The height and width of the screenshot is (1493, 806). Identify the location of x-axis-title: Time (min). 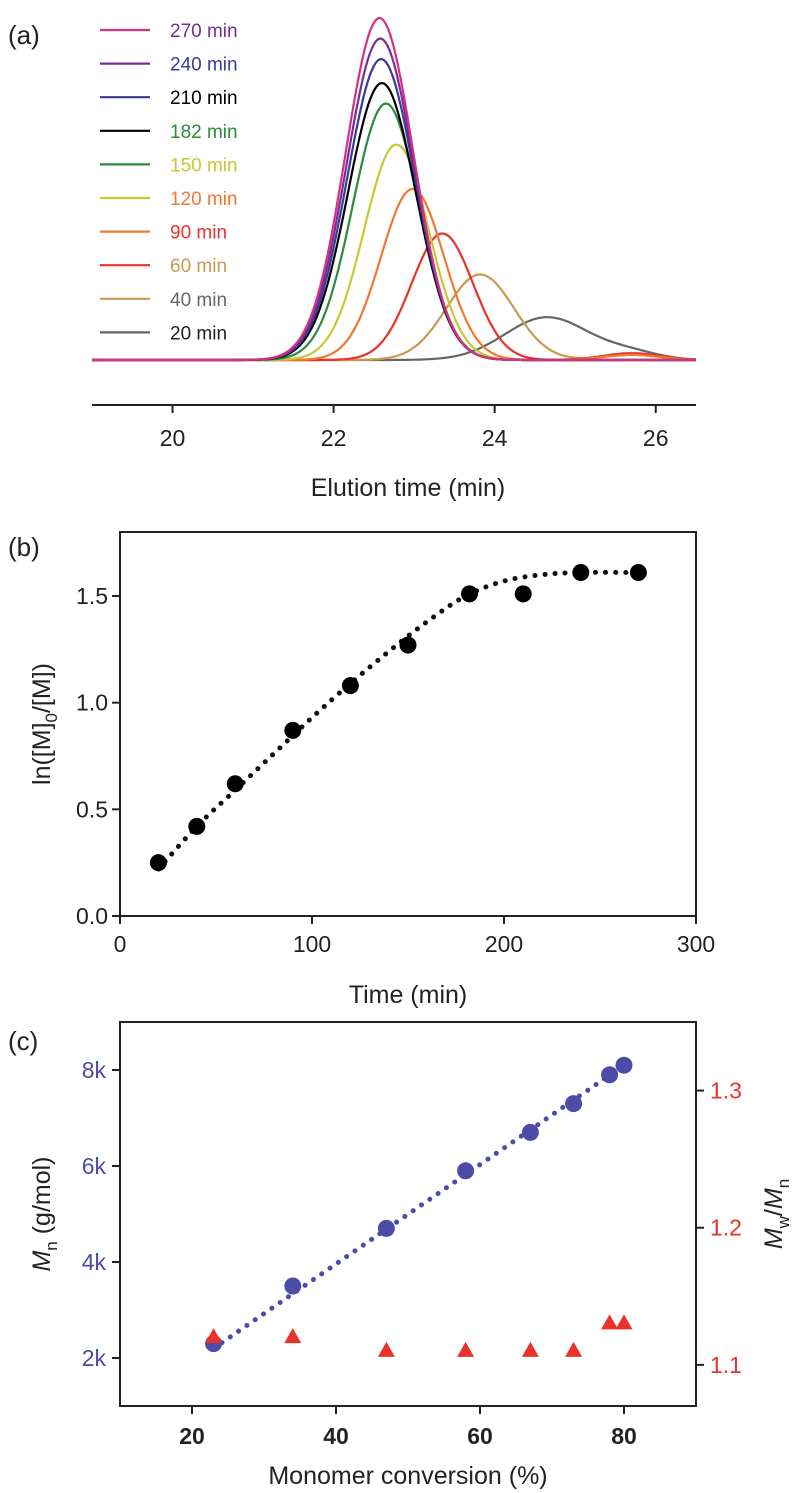
(408, 995).